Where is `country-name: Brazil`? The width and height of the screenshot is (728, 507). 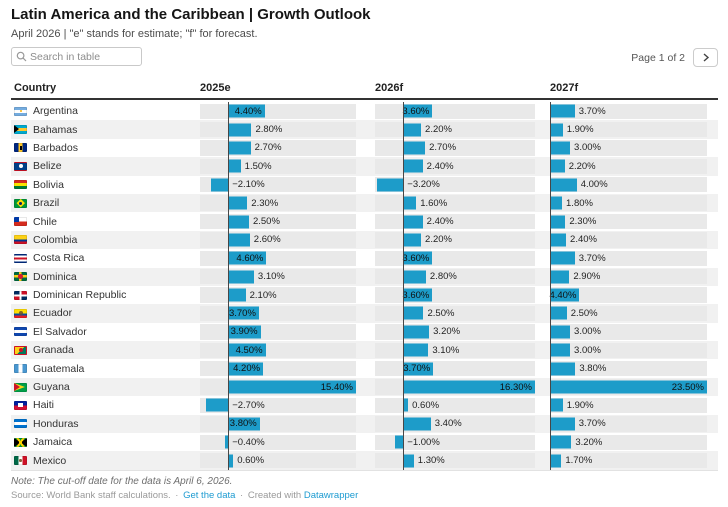
country-name: Brazil is located at coordinates (46, 203).